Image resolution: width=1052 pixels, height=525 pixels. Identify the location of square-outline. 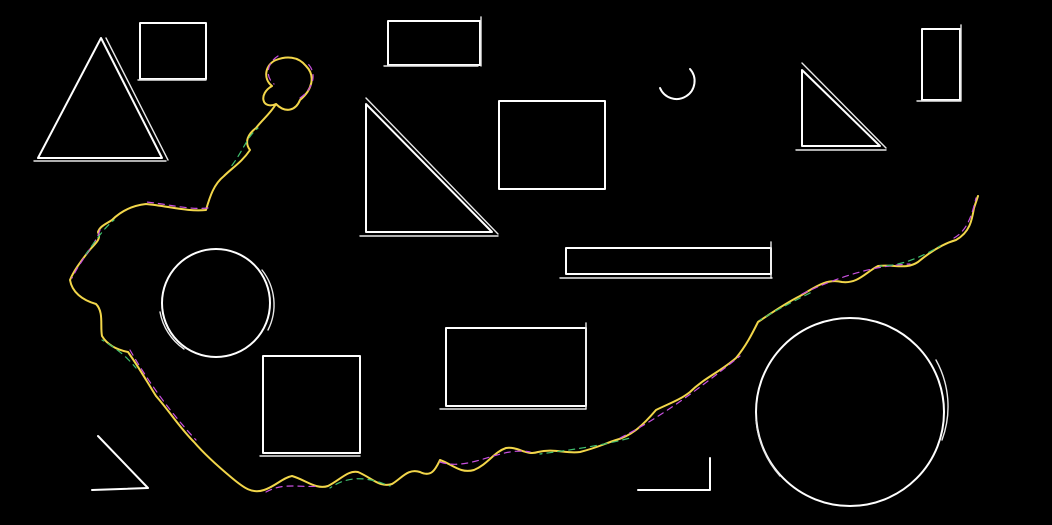
(310, 406).